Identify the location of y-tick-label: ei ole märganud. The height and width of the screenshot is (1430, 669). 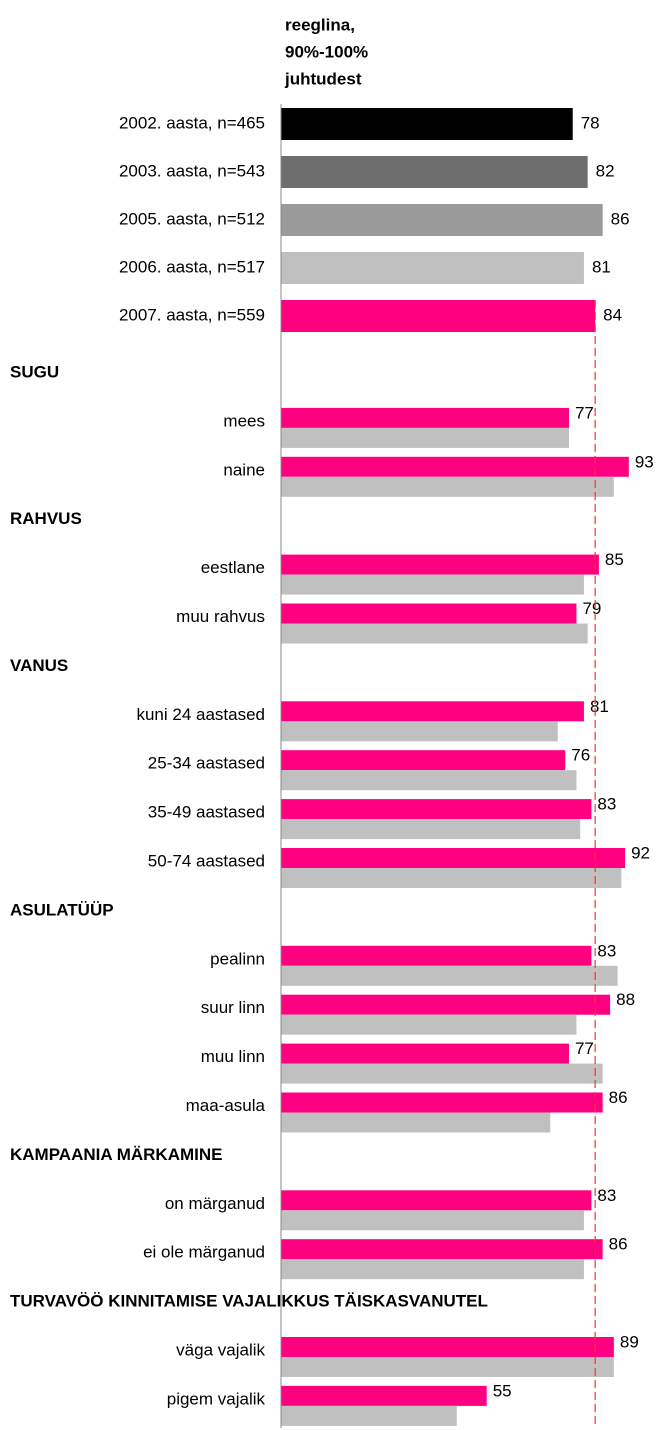
(204, 1252).